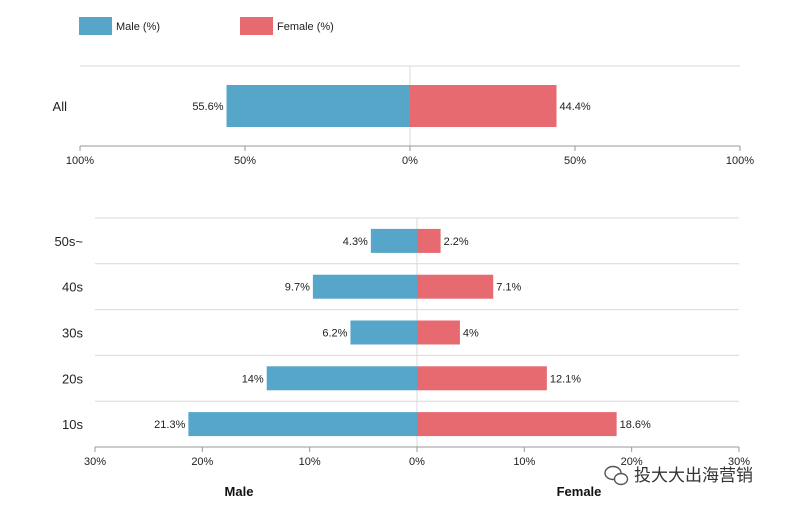  I want to click on legend-label-female: Female (%), so click(305, 27).